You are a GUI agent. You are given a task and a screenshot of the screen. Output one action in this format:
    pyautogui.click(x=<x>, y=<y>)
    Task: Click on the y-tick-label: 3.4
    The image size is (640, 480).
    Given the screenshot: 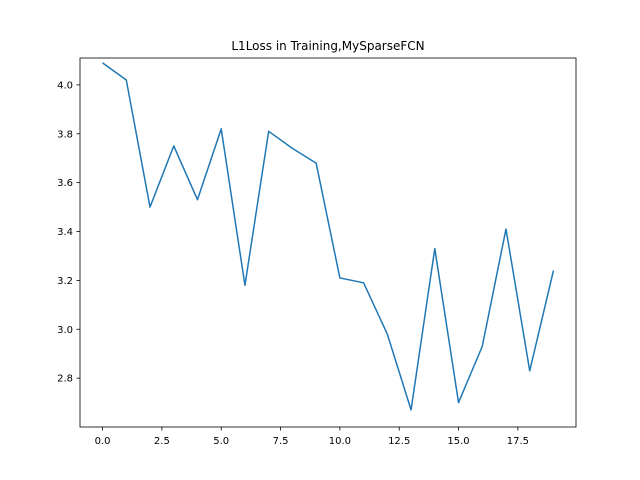 What is the action you would take?
    pyautogui.click(x=65, y=232)
    